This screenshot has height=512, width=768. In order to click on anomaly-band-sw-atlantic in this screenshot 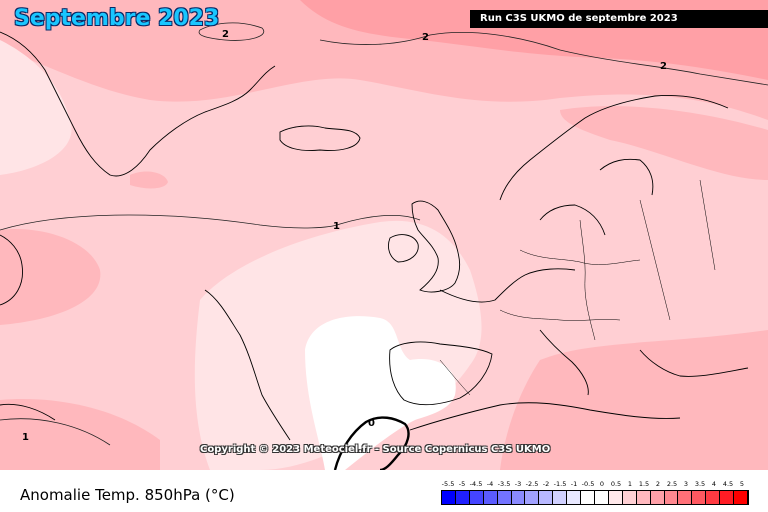, I will do `click(80, 434)`.